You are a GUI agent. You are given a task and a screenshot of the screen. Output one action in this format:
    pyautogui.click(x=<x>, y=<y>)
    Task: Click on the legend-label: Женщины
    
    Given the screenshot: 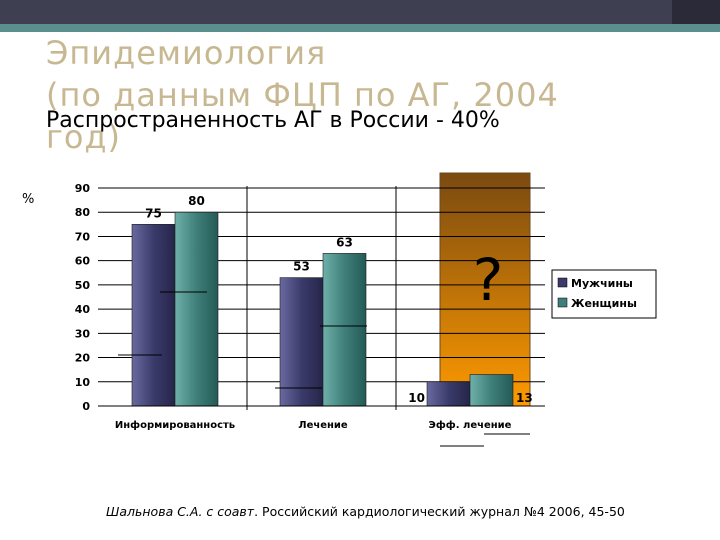 What is the action you would take?
    pyautogui.click(x=604, y=303)
    